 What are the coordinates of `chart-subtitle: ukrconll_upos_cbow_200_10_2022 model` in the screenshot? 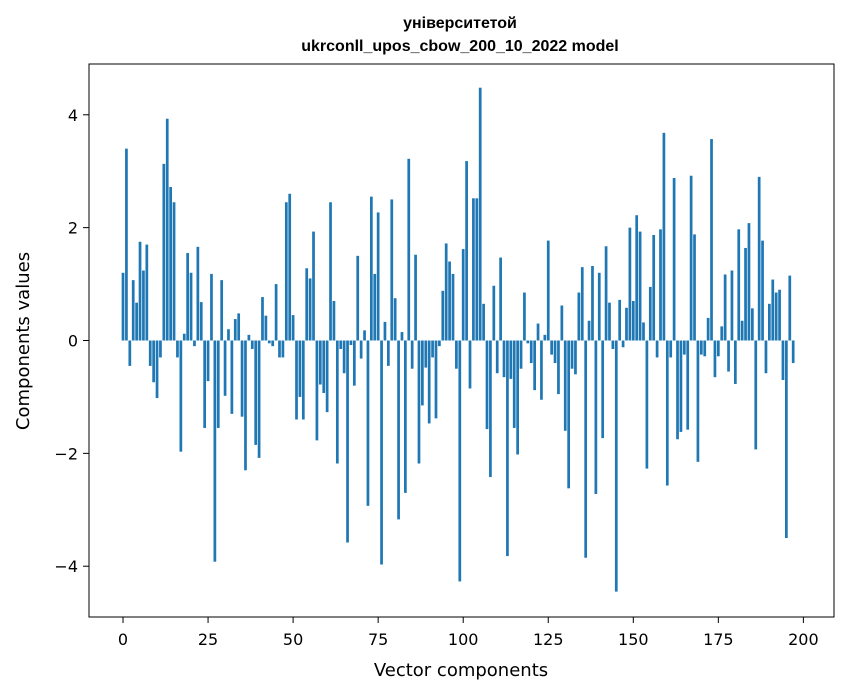 It's located at (459, 46).